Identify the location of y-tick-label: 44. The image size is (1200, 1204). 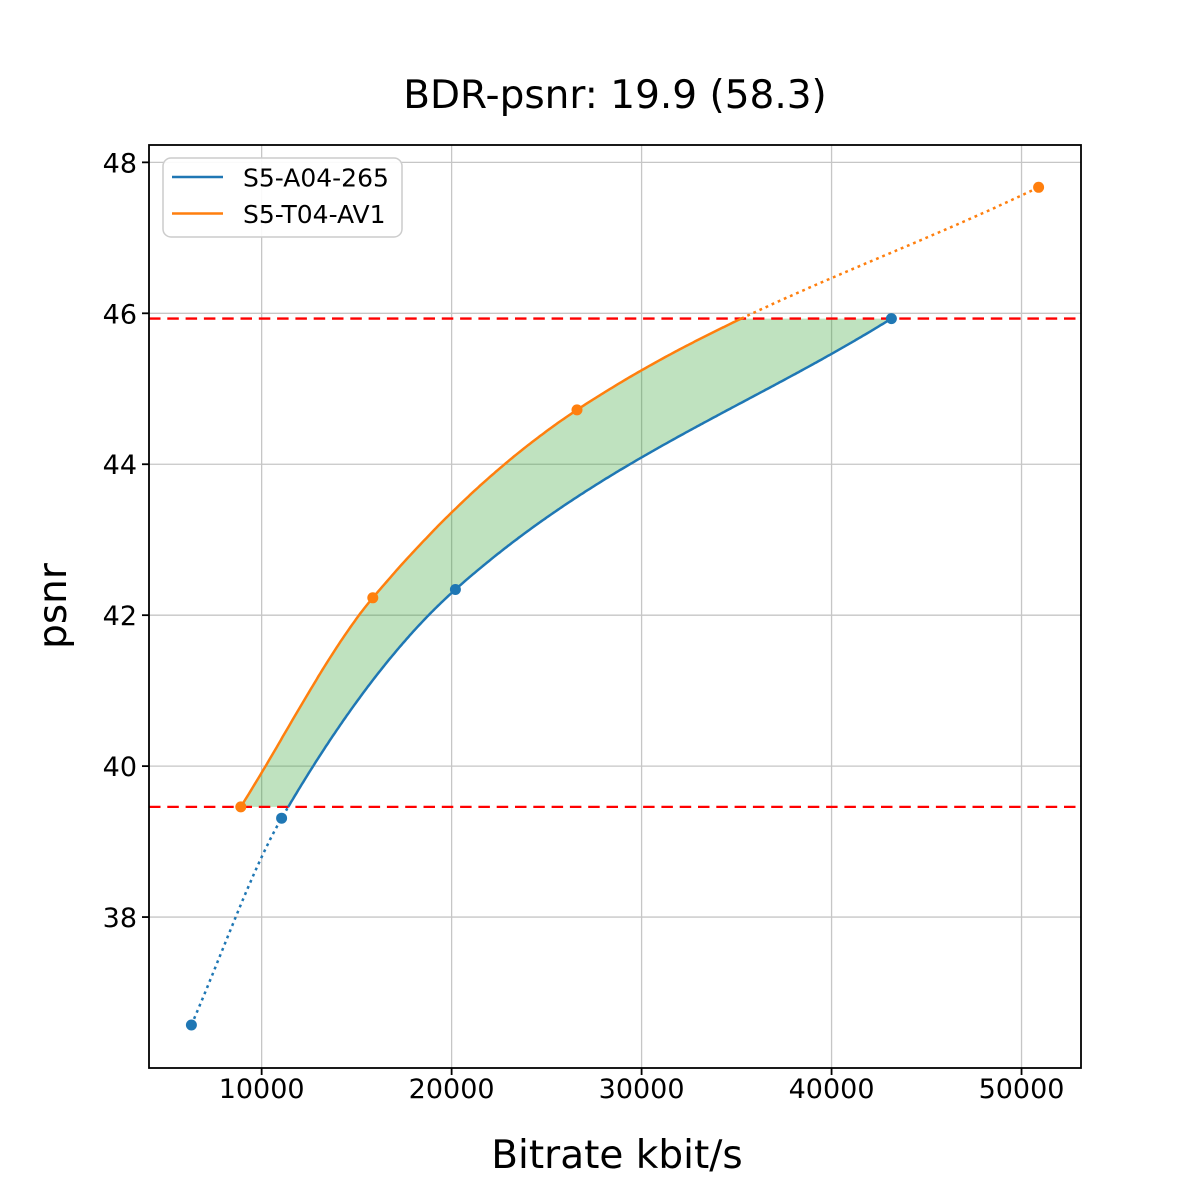
(120, 465).